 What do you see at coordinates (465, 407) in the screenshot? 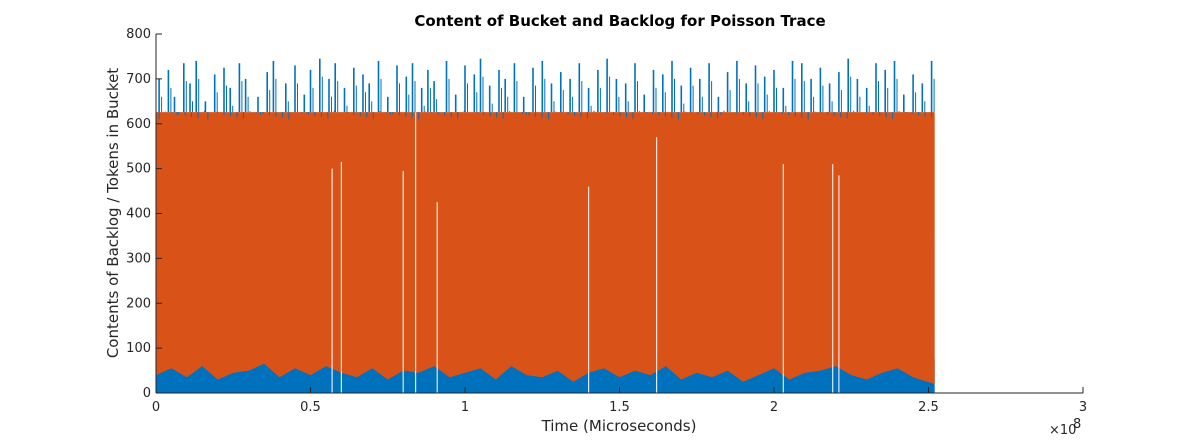
I see `x-tick-label: 1` at bounding box center [465, 407].